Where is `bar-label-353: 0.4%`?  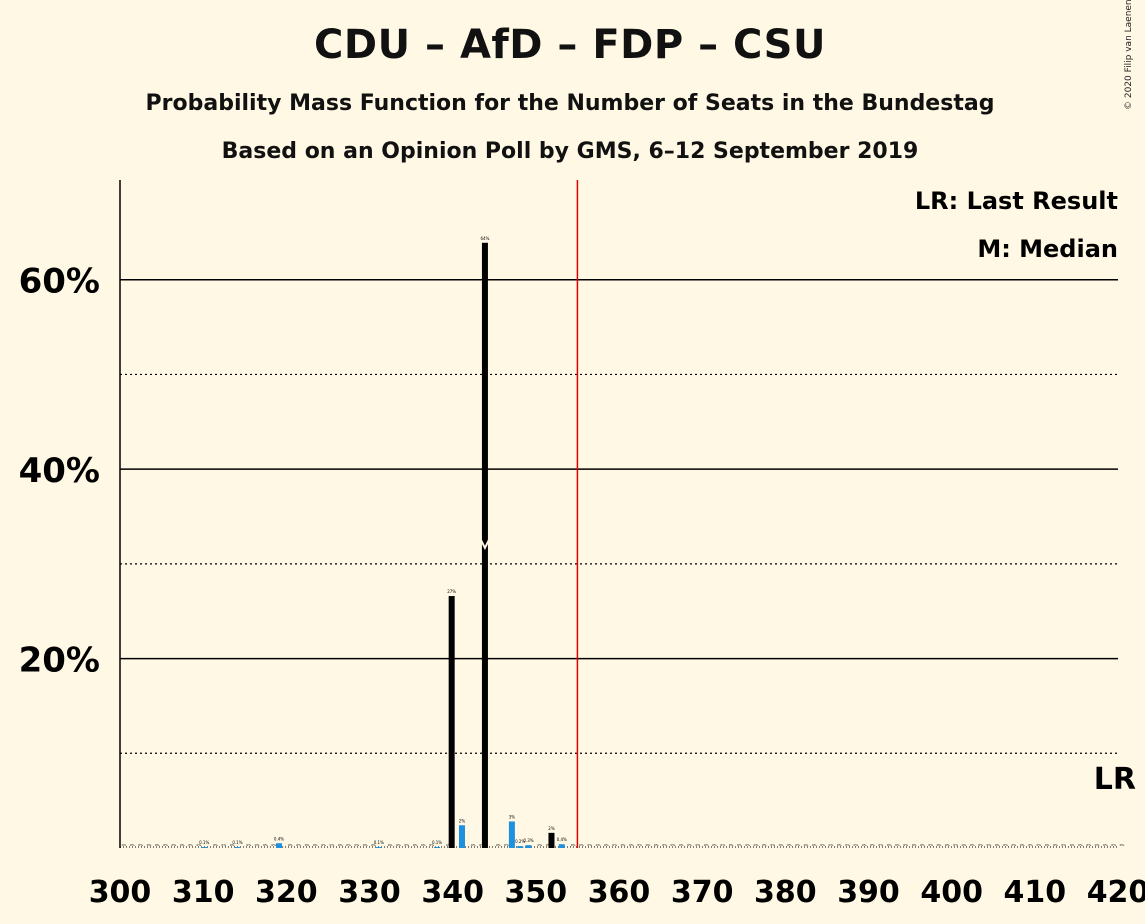
bar-label-353: 0.4% is located at coordinates (562, 839).